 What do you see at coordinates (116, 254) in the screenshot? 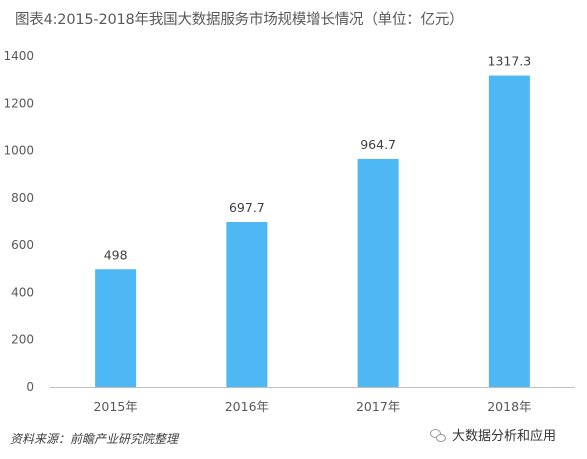
I see `bar-value-label: 498` at bounding box center [116, 254].